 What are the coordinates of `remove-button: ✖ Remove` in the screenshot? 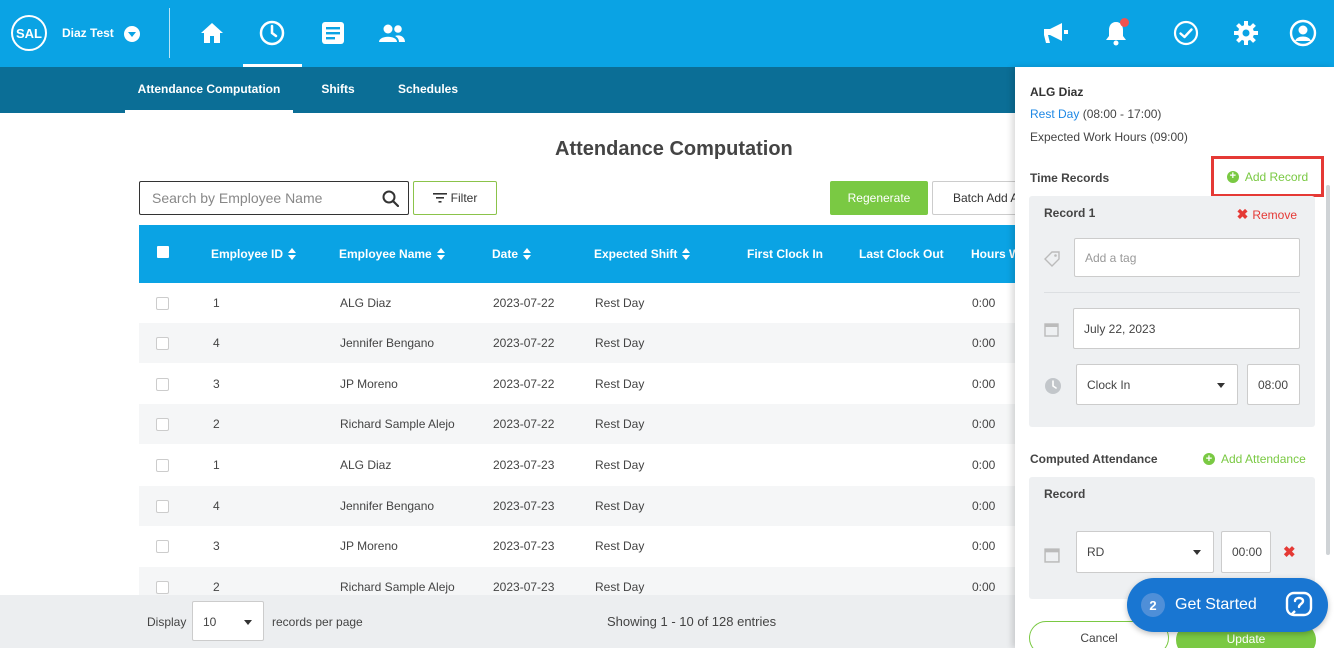 It's located at (1267, 214).